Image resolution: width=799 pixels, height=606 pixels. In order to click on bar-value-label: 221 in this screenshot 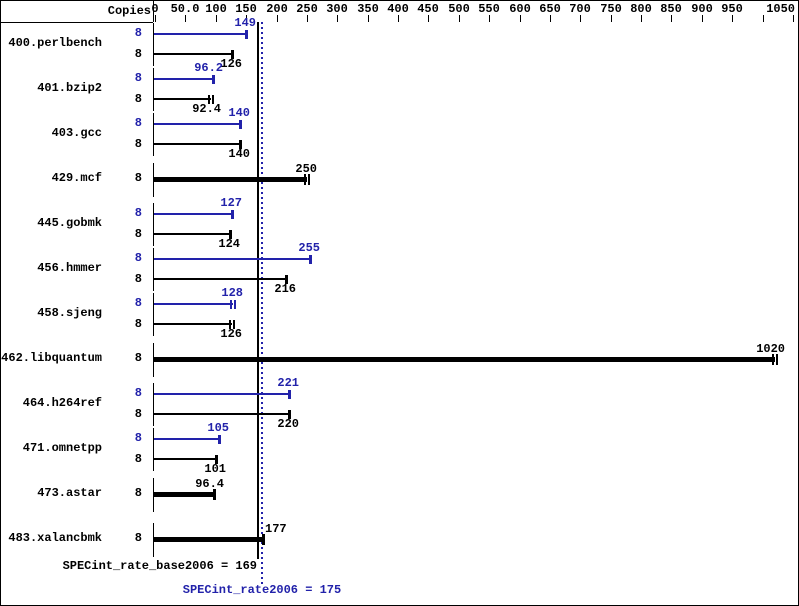, I will do `click(288, 383)`.